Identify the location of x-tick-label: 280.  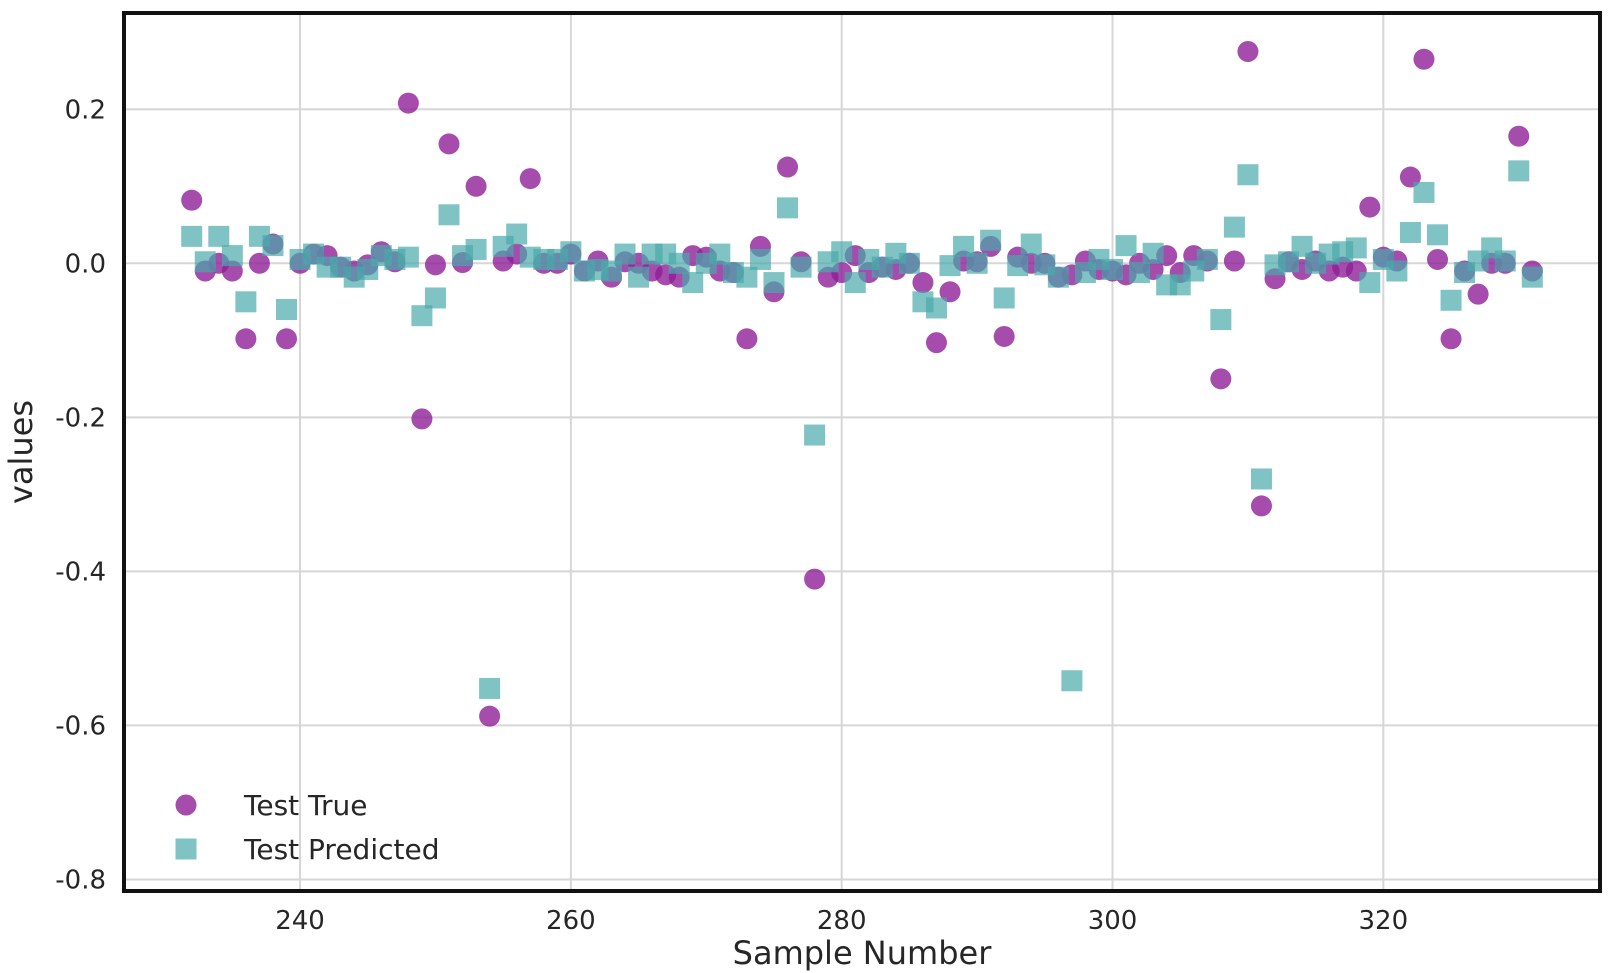
(842, 921).